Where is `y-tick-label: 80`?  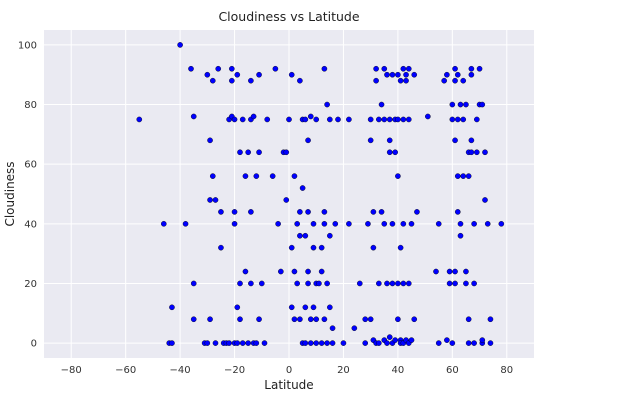
y-tick-label: 80 is located at coordinates (30, 105).